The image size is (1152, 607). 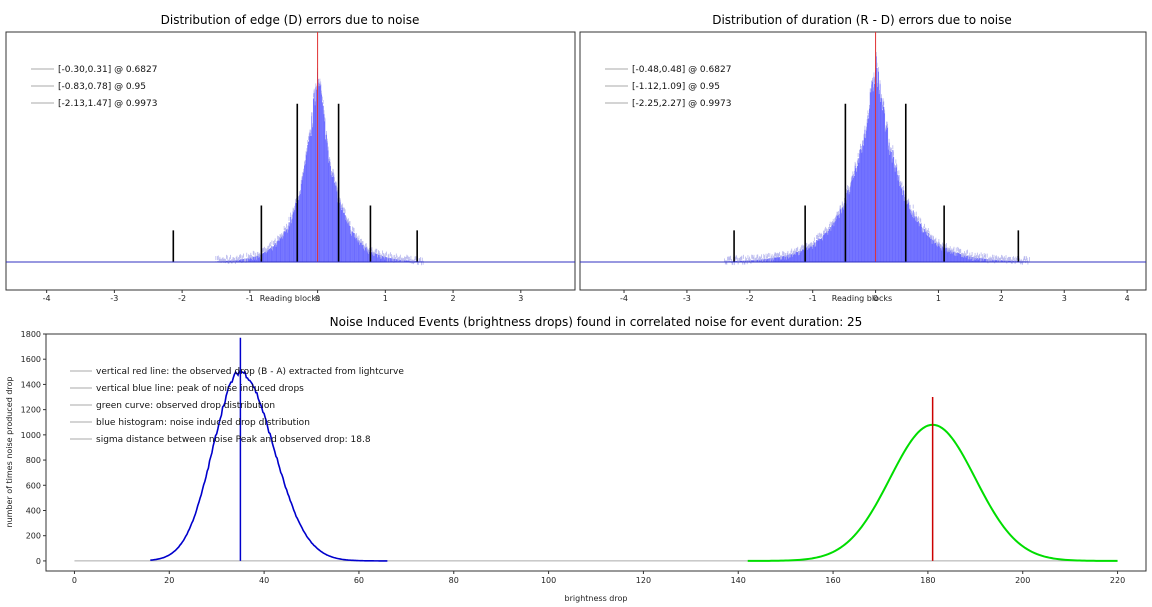 What do you see at coordinates (687, 298) in the screenshot?
I see `x-tick-label: -3` at bounding box center [687, 298].